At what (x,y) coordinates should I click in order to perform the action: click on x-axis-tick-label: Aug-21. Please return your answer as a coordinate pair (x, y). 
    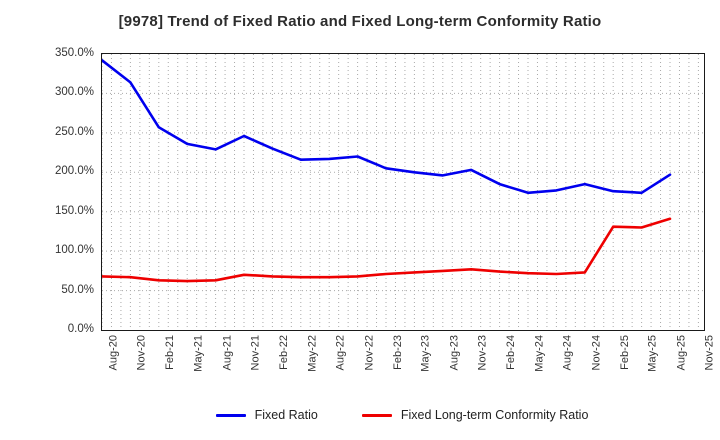
    Looking at the image, I should click on (227, 353).